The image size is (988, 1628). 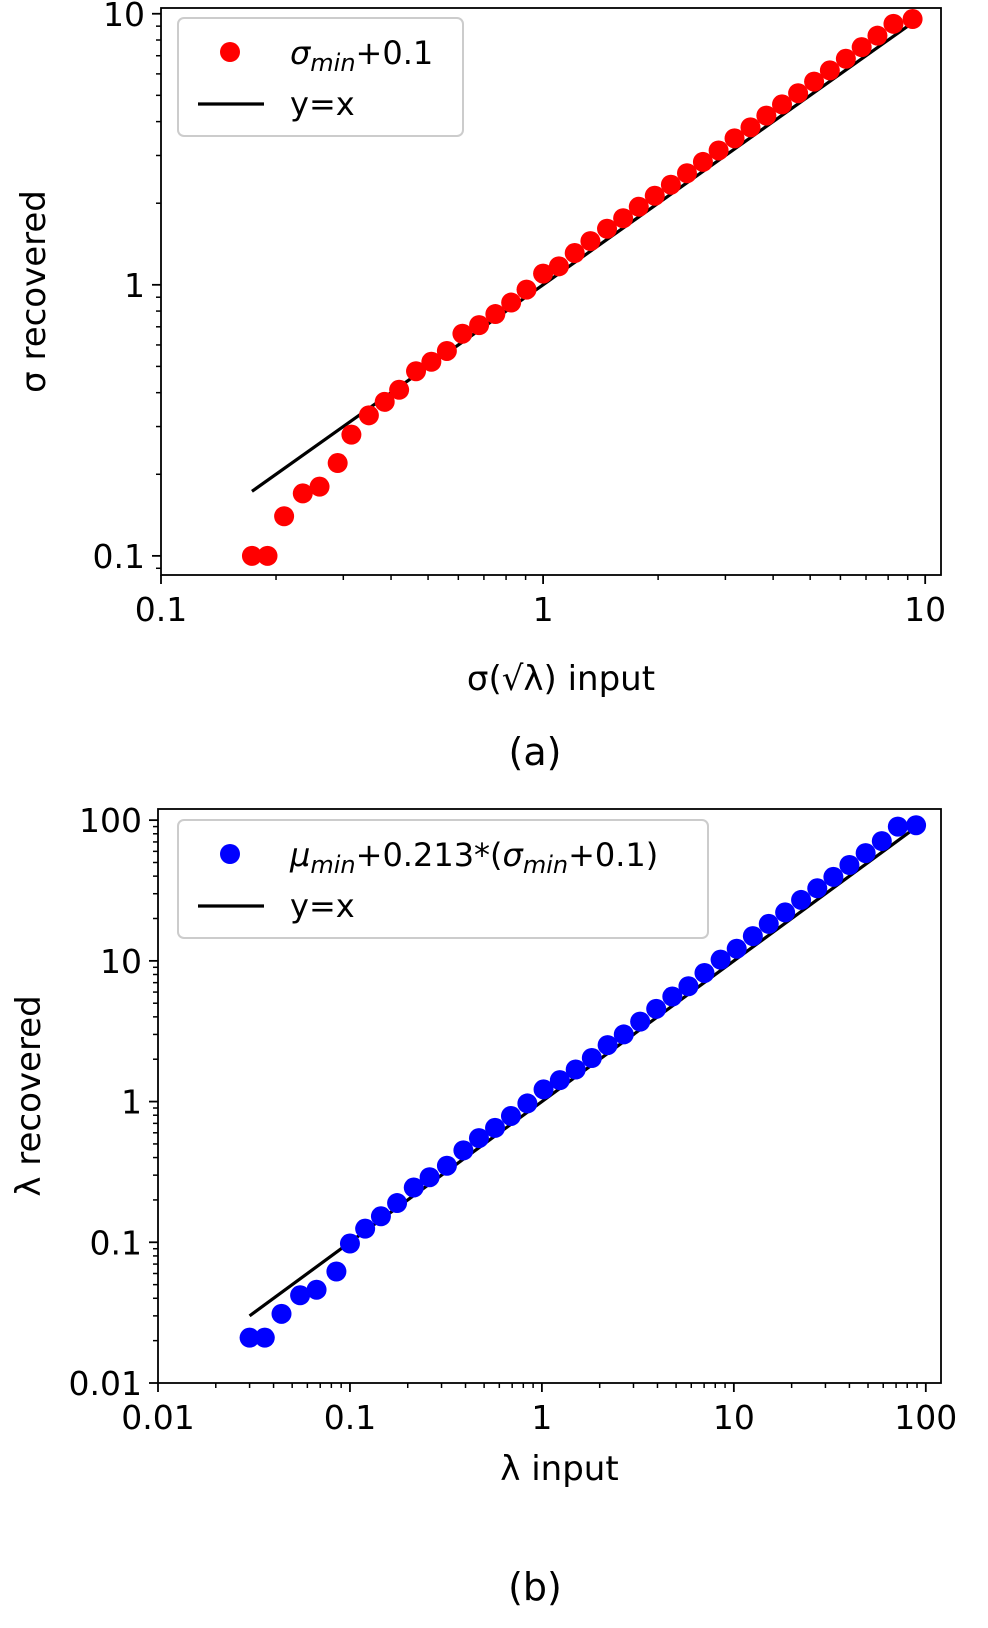 I want to click on x-tick-label: 100, so click(x=925, y=1417).